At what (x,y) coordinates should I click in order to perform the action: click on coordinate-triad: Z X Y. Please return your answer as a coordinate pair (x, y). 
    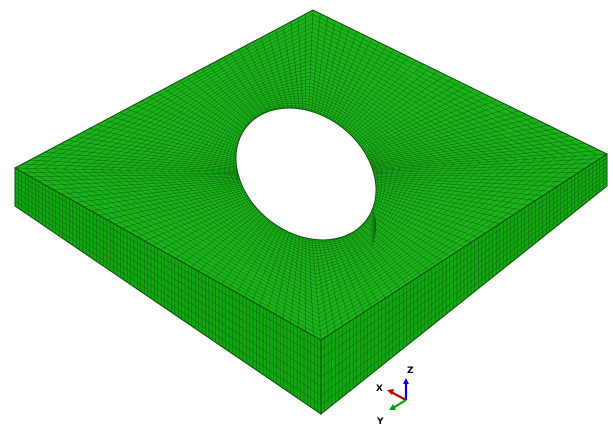
    Looking at the image, I should click on (395, 396).